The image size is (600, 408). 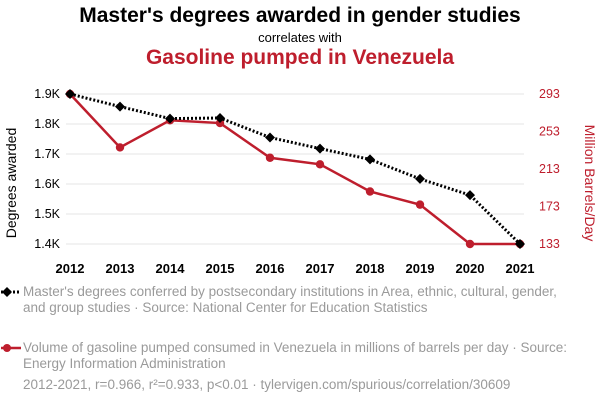 I want to click on y-left-tick-label: 1.4K, so click(x=47, y=244).